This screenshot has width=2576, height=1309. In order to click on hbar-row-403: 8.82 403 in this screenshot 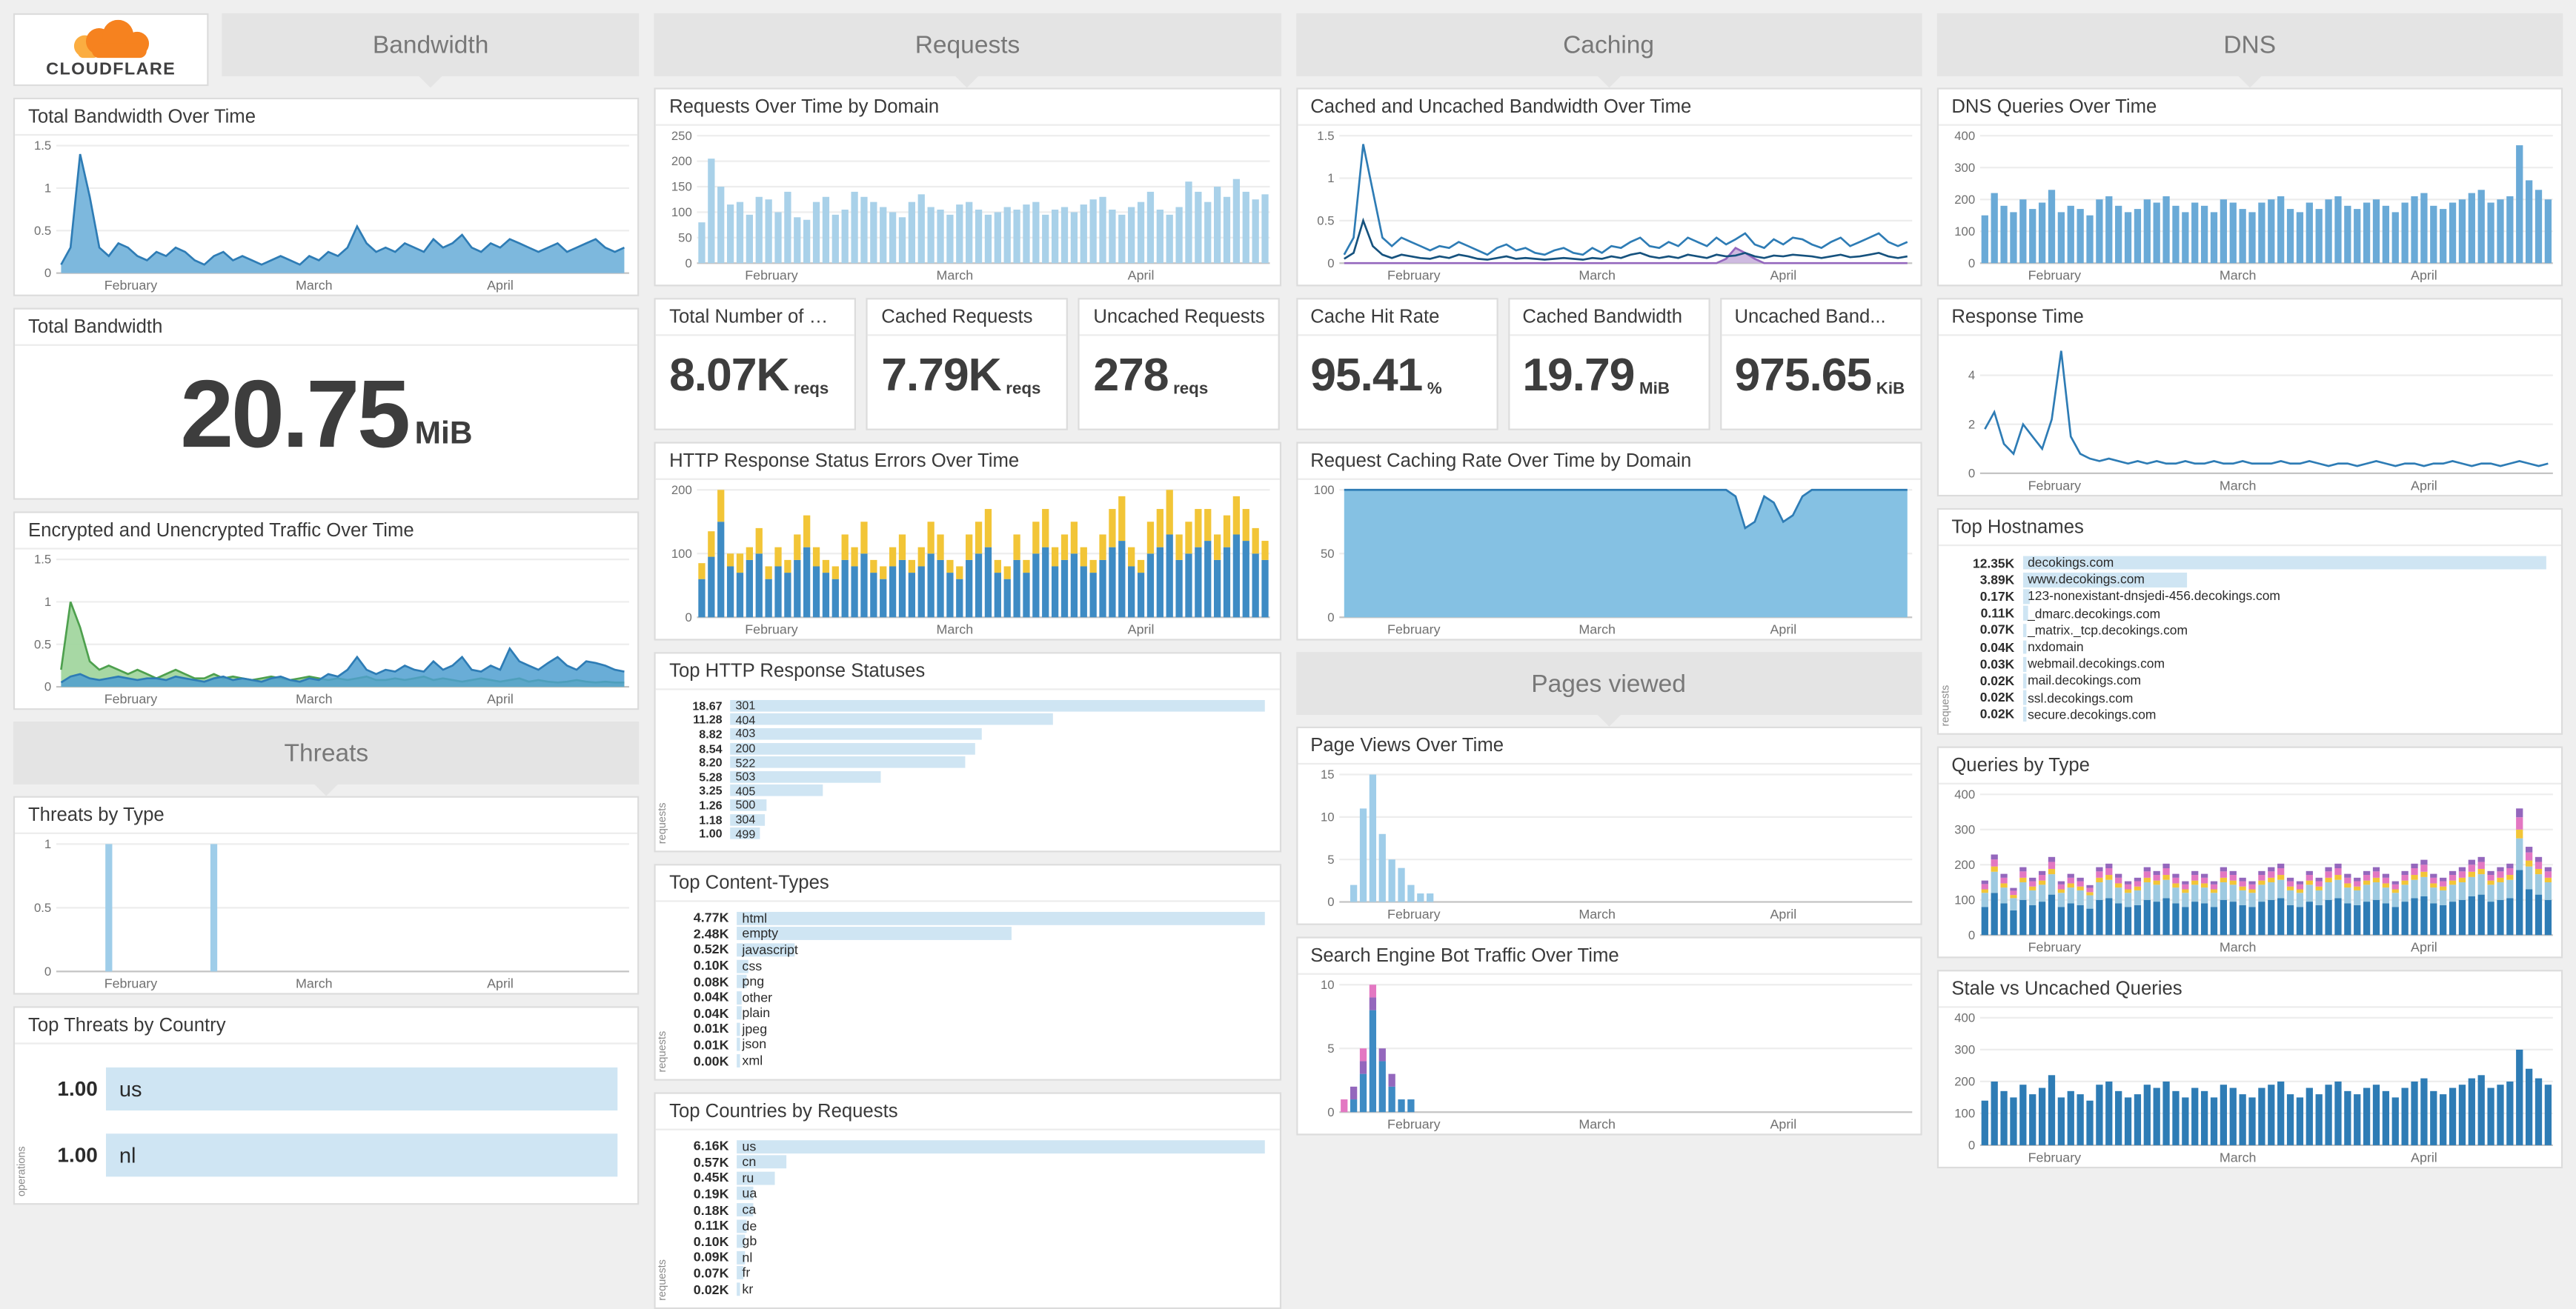, I will do `click(972, 734)`.